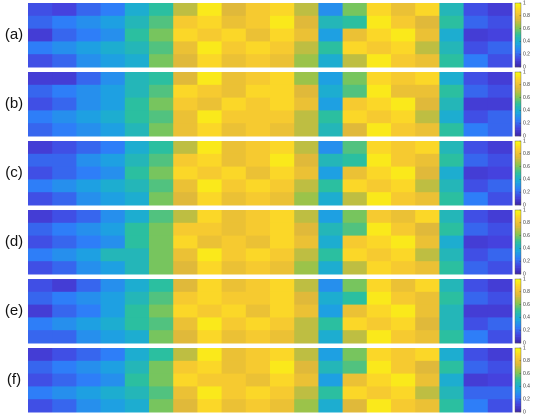 The image size is (550, 414). Describe the element at coordinates (526, 154) in the screenshot. I see `colorbar-tick-label: 0.8` at that location.